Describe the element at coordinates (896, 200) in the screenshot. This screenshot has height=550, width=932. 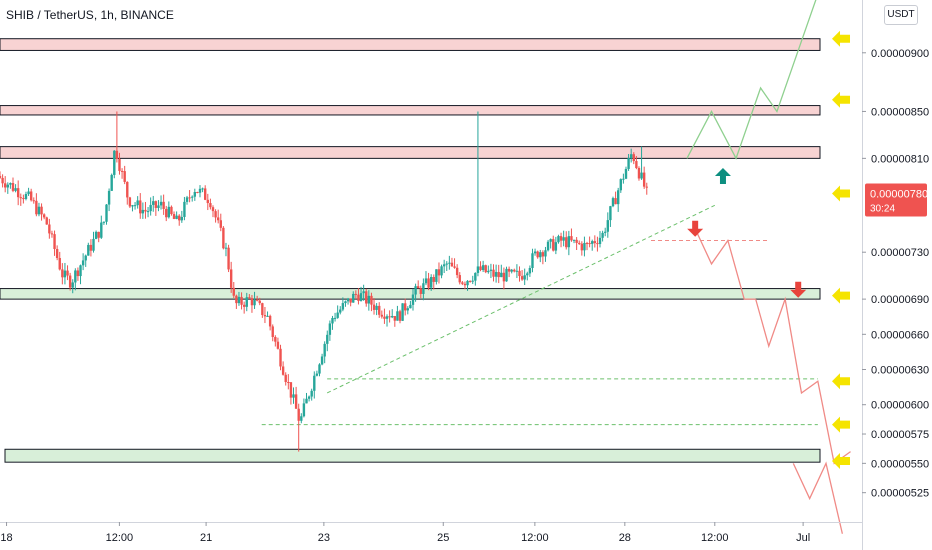
I see `last-price-tag` at that location.